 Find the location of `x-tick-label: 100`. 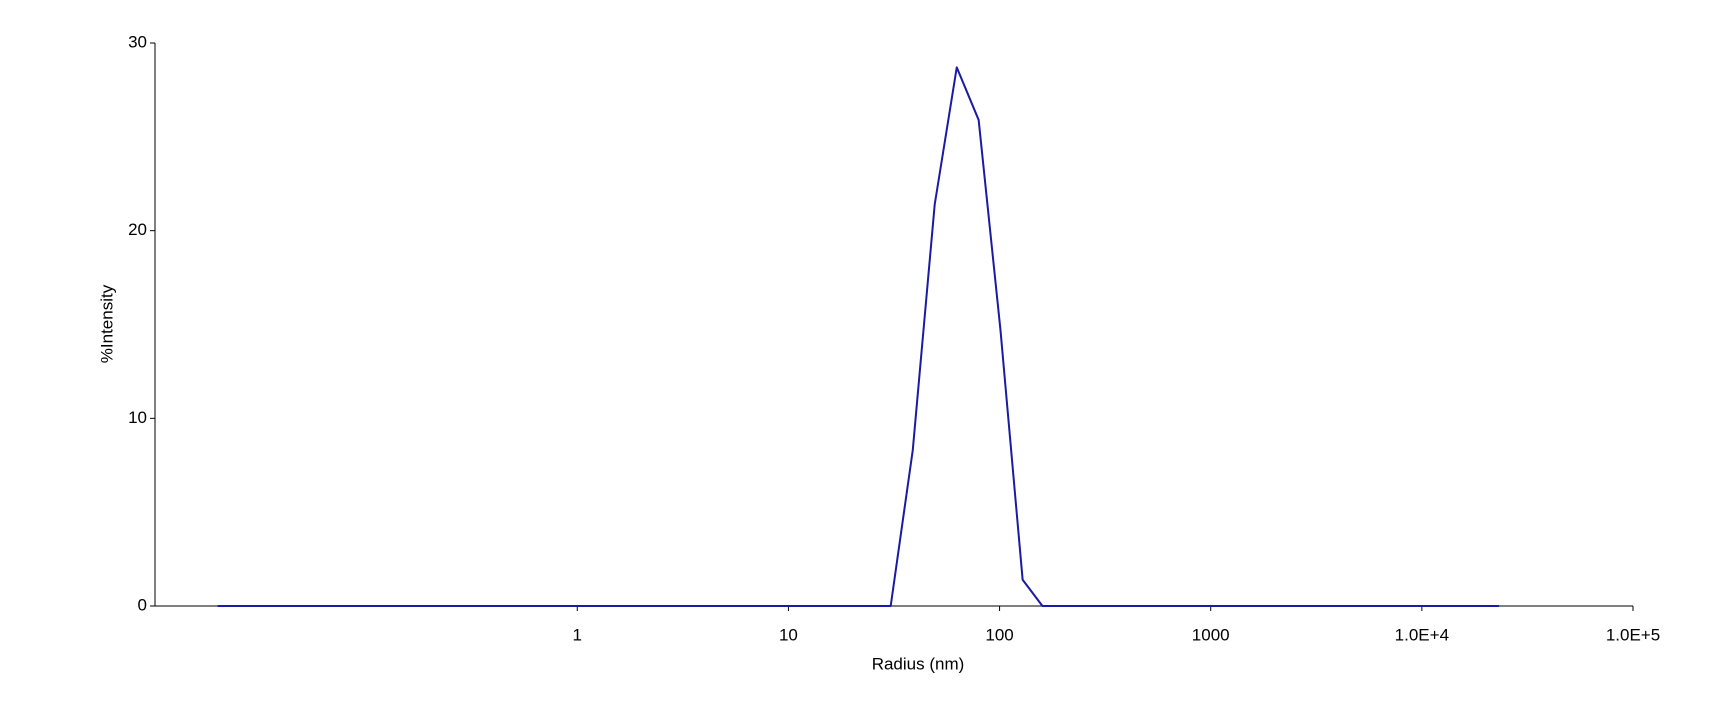

x-tick-label: 100 is located at coordinates (999, 634).